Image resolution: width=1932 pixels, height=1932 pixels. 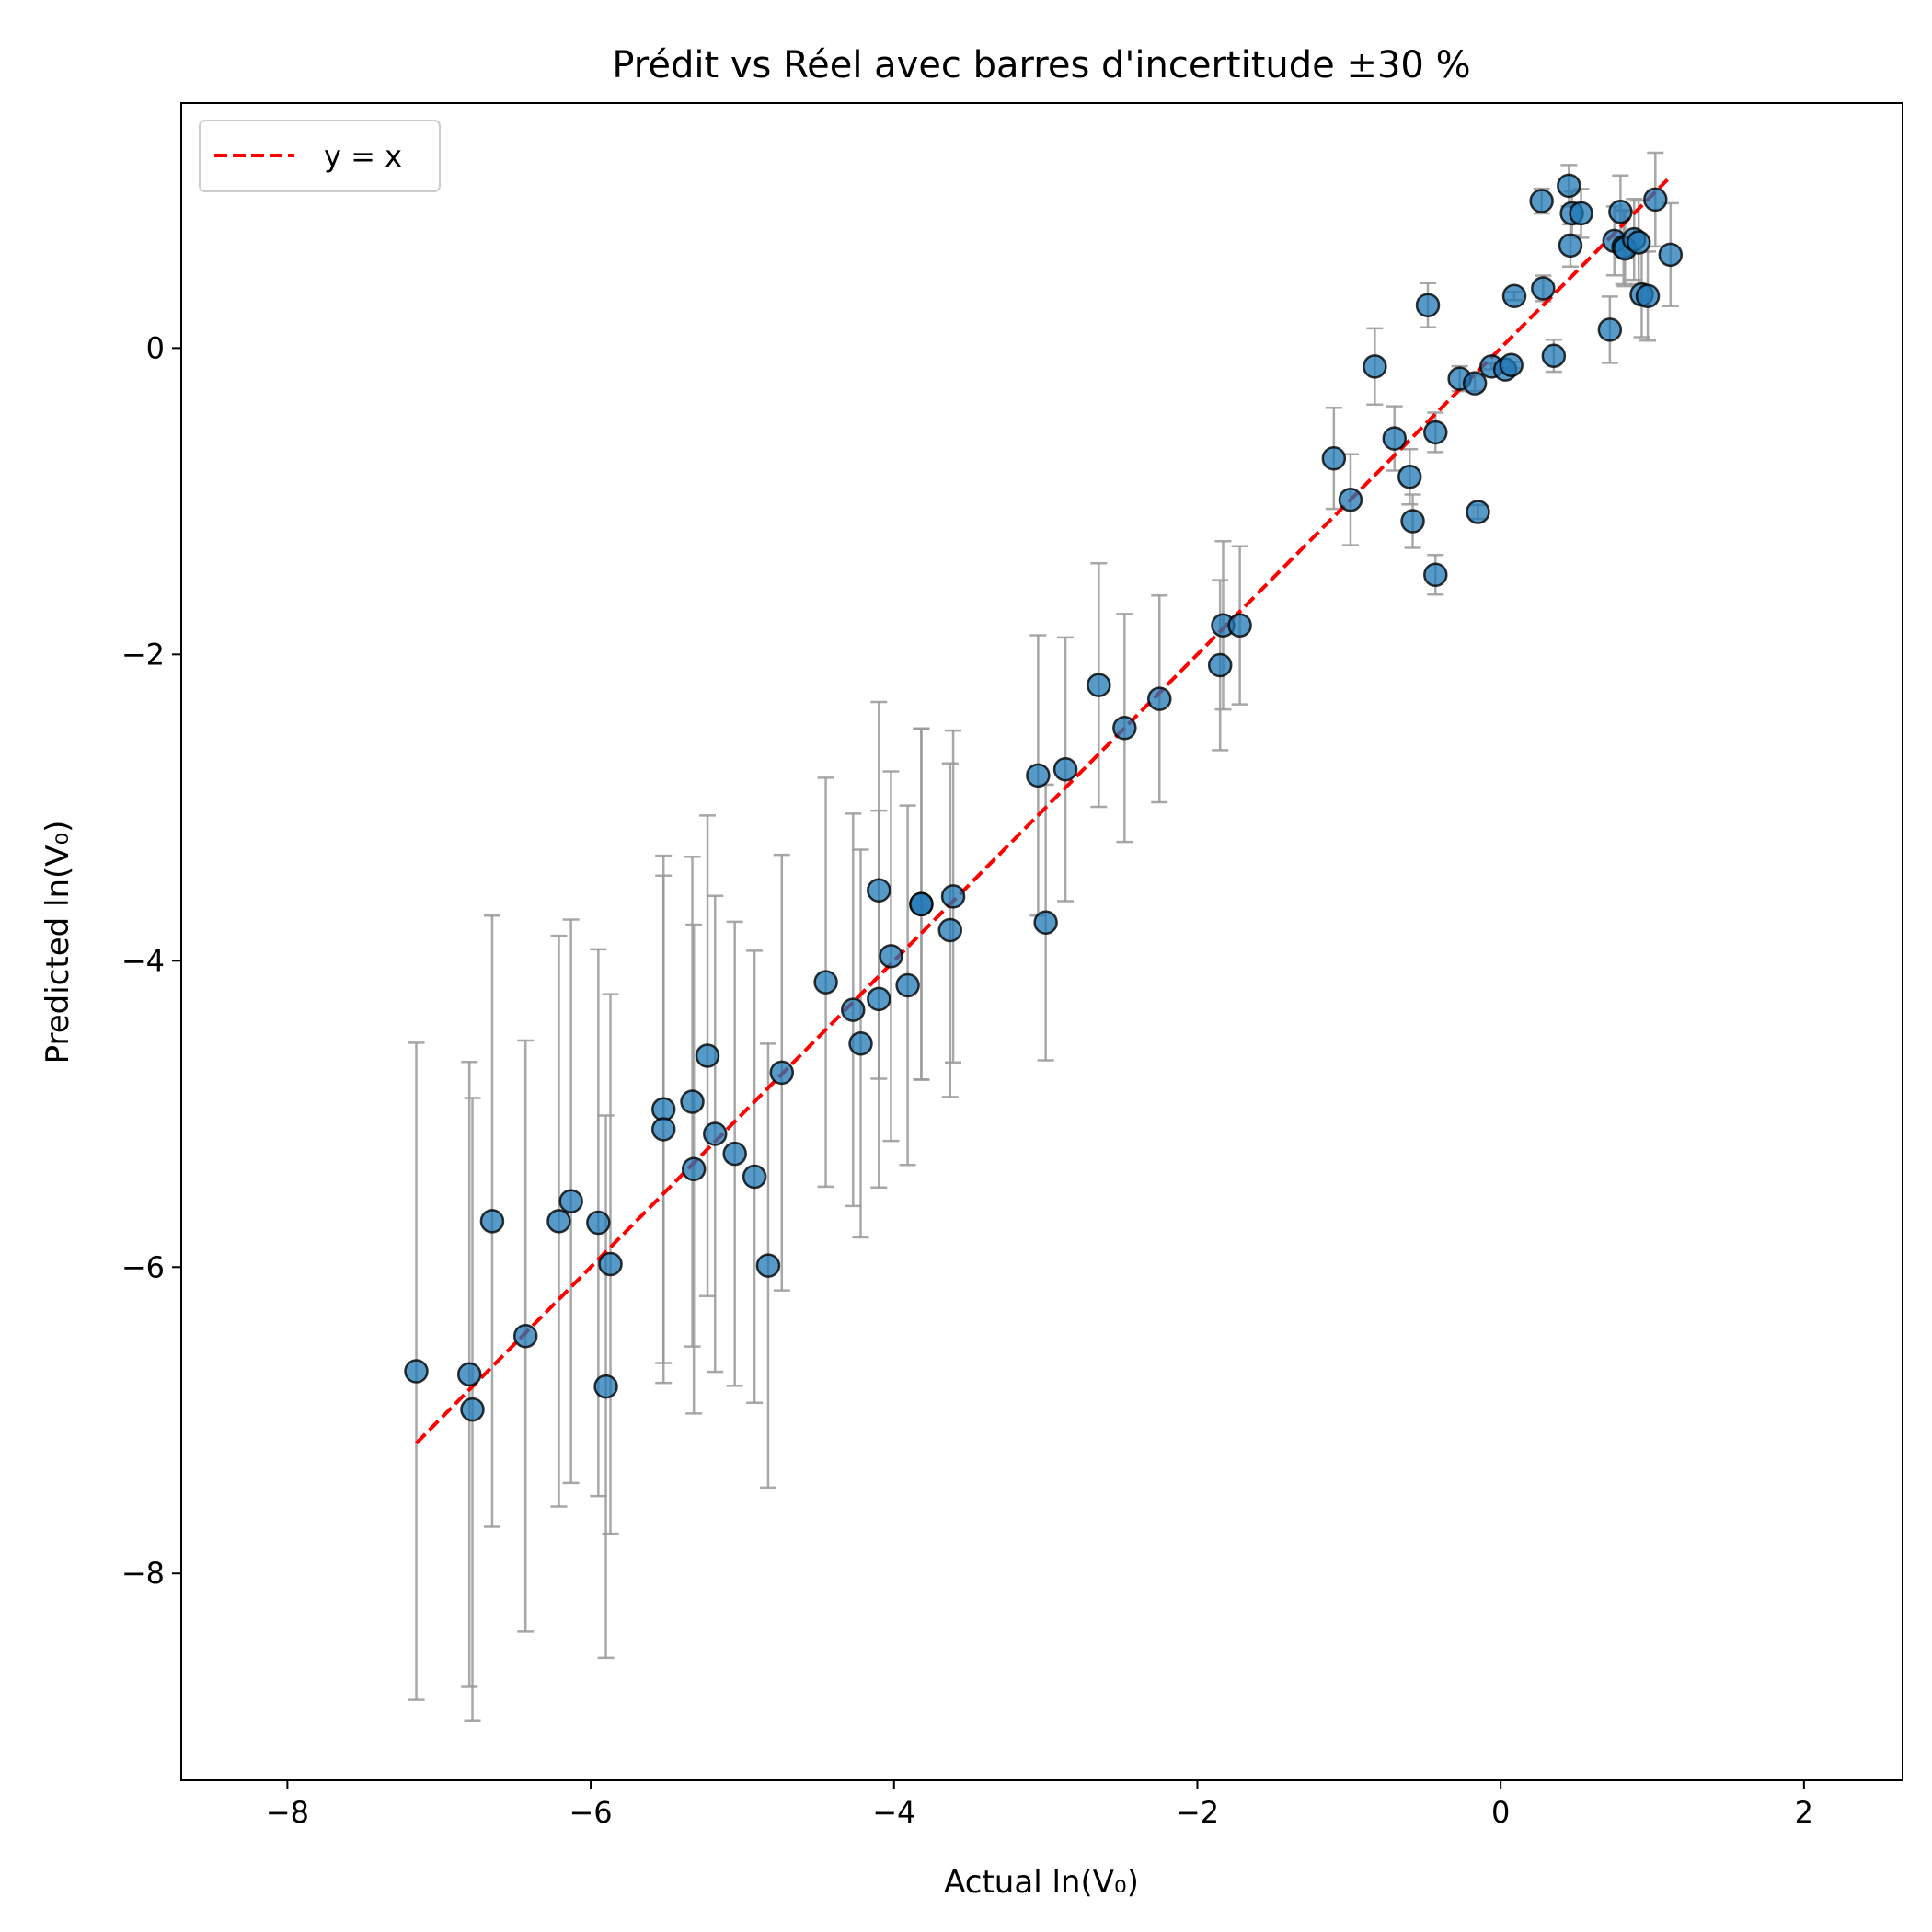 I want to click on y-tick-label: −4, so click(x=143, y=960).